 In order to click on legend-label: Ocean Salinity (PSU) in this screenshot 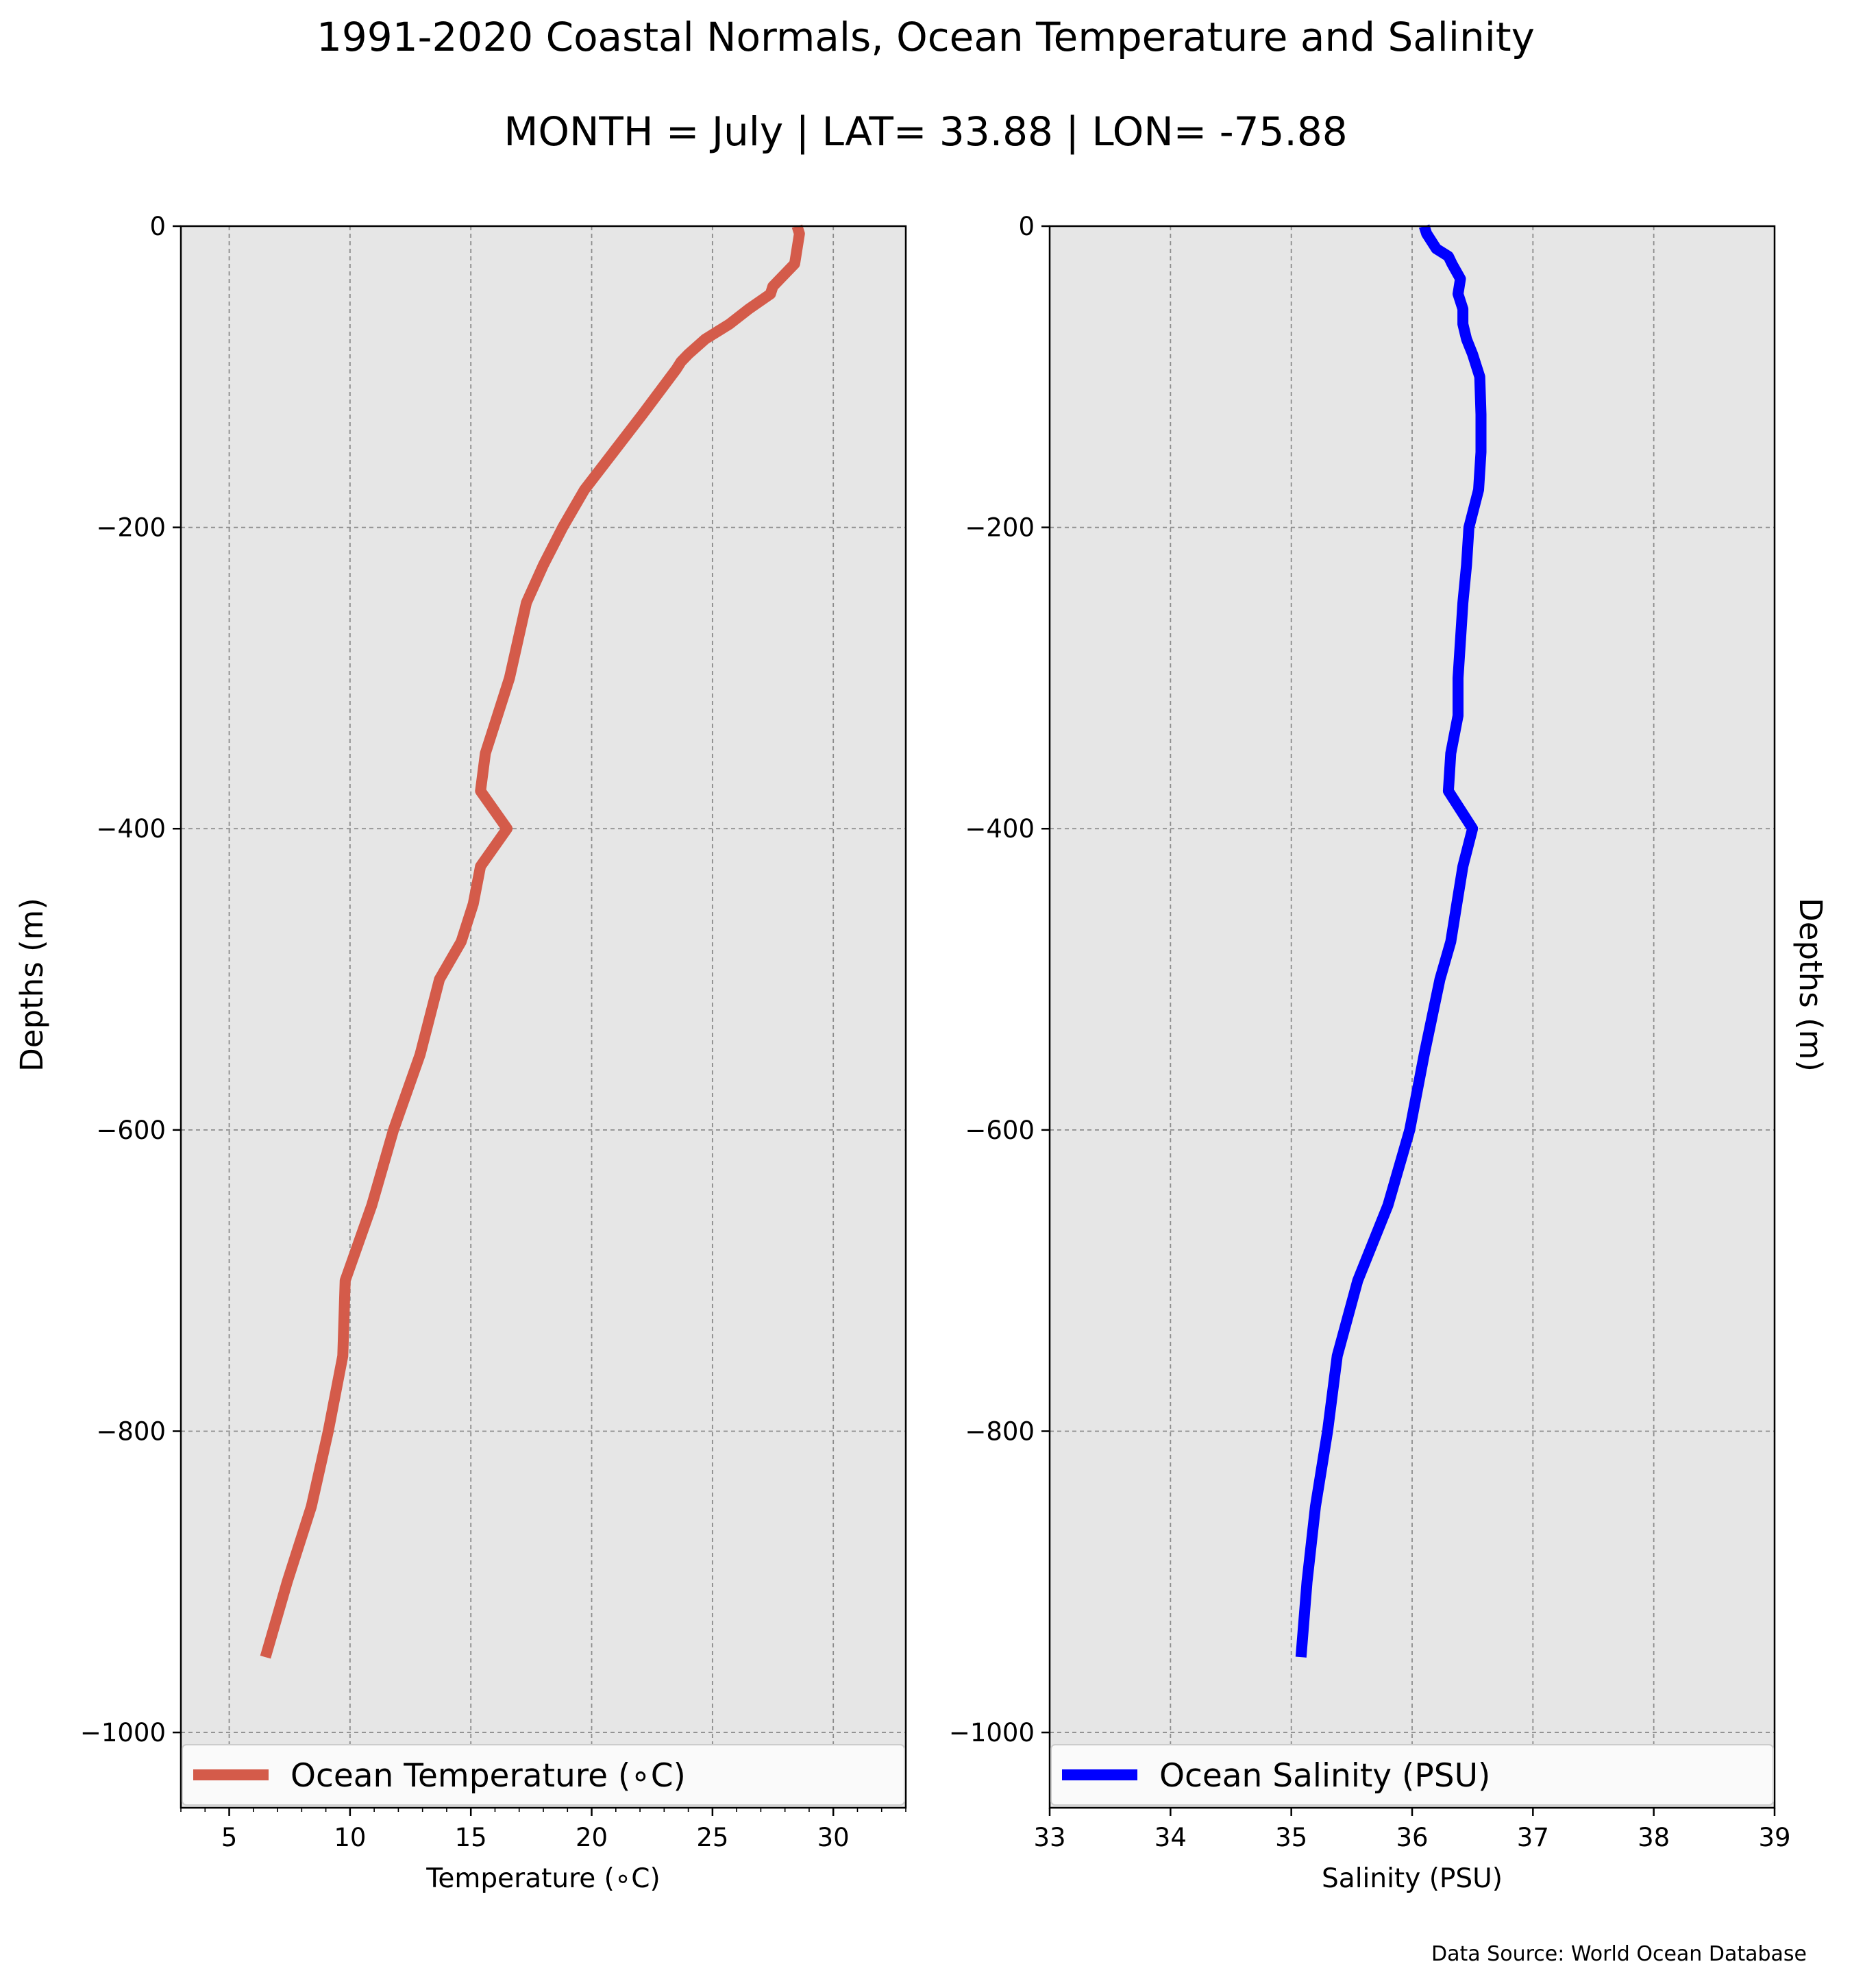, I will do `click(1324, 1776)`.